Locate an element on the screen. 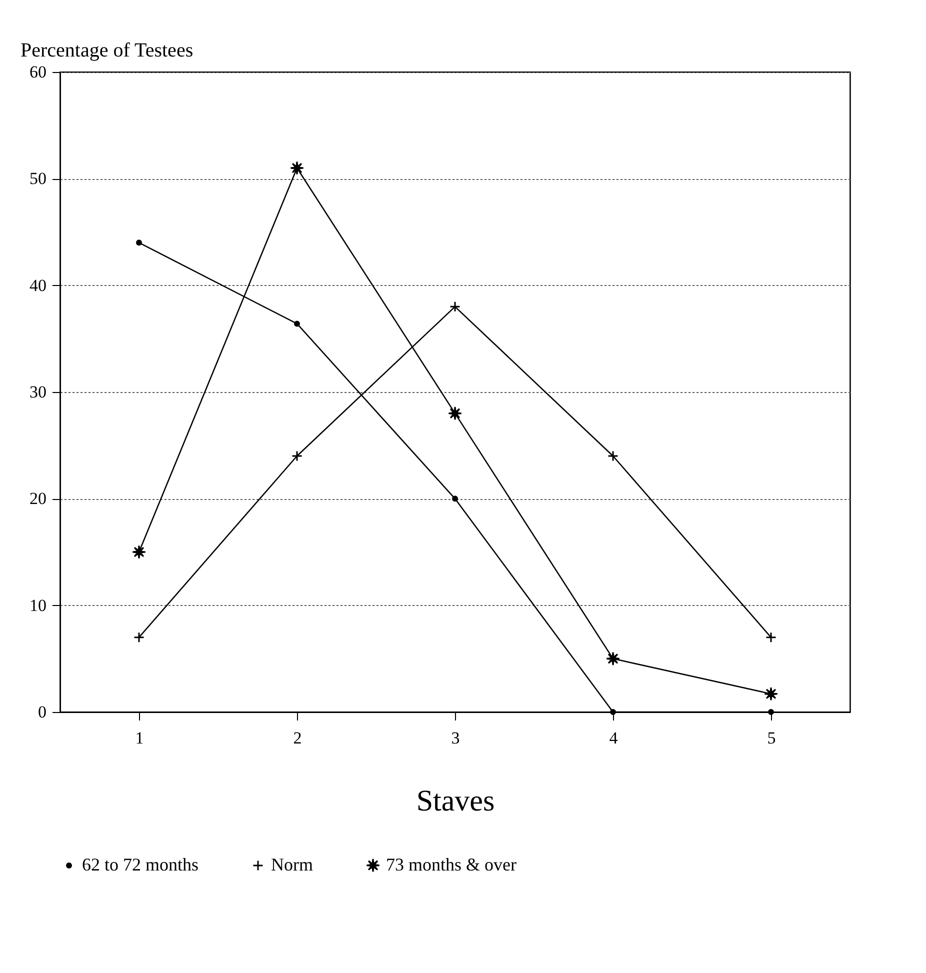 This screenshot has width=926, height=973. x-tick-label: 1 is located at coordinates (139, 738).